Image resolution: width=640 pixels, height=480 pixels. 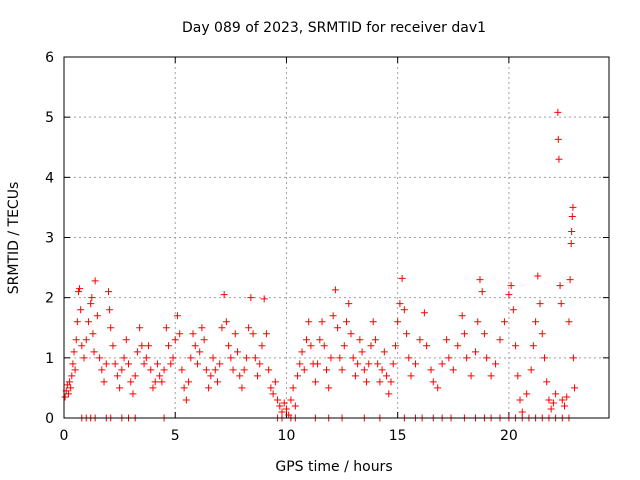 I want to click on x-tick-label: 20, so click(x=509, y=436).